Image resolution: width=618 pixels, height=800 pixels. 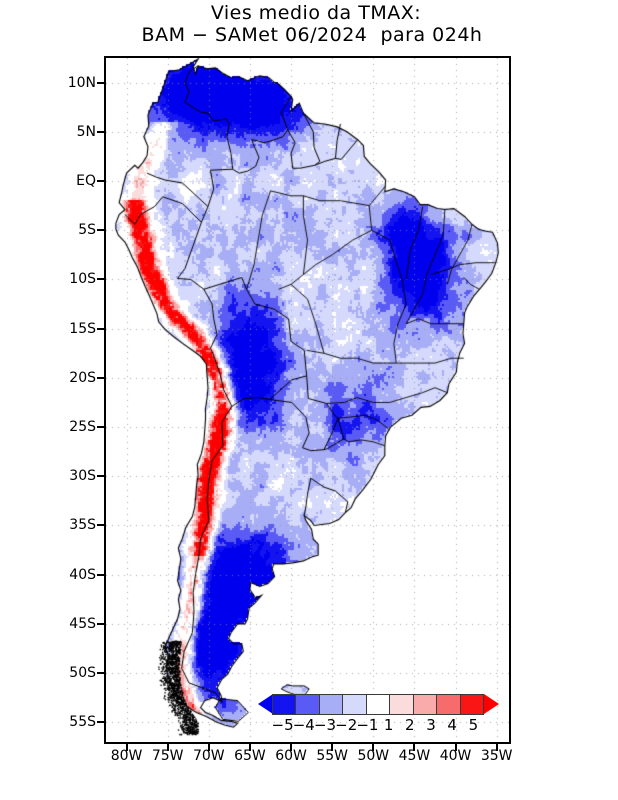 What do you see at coordinates (303, 725) in the screenshot?
I see `colorbar-label-1: −4` at bounding box center [303, 725].